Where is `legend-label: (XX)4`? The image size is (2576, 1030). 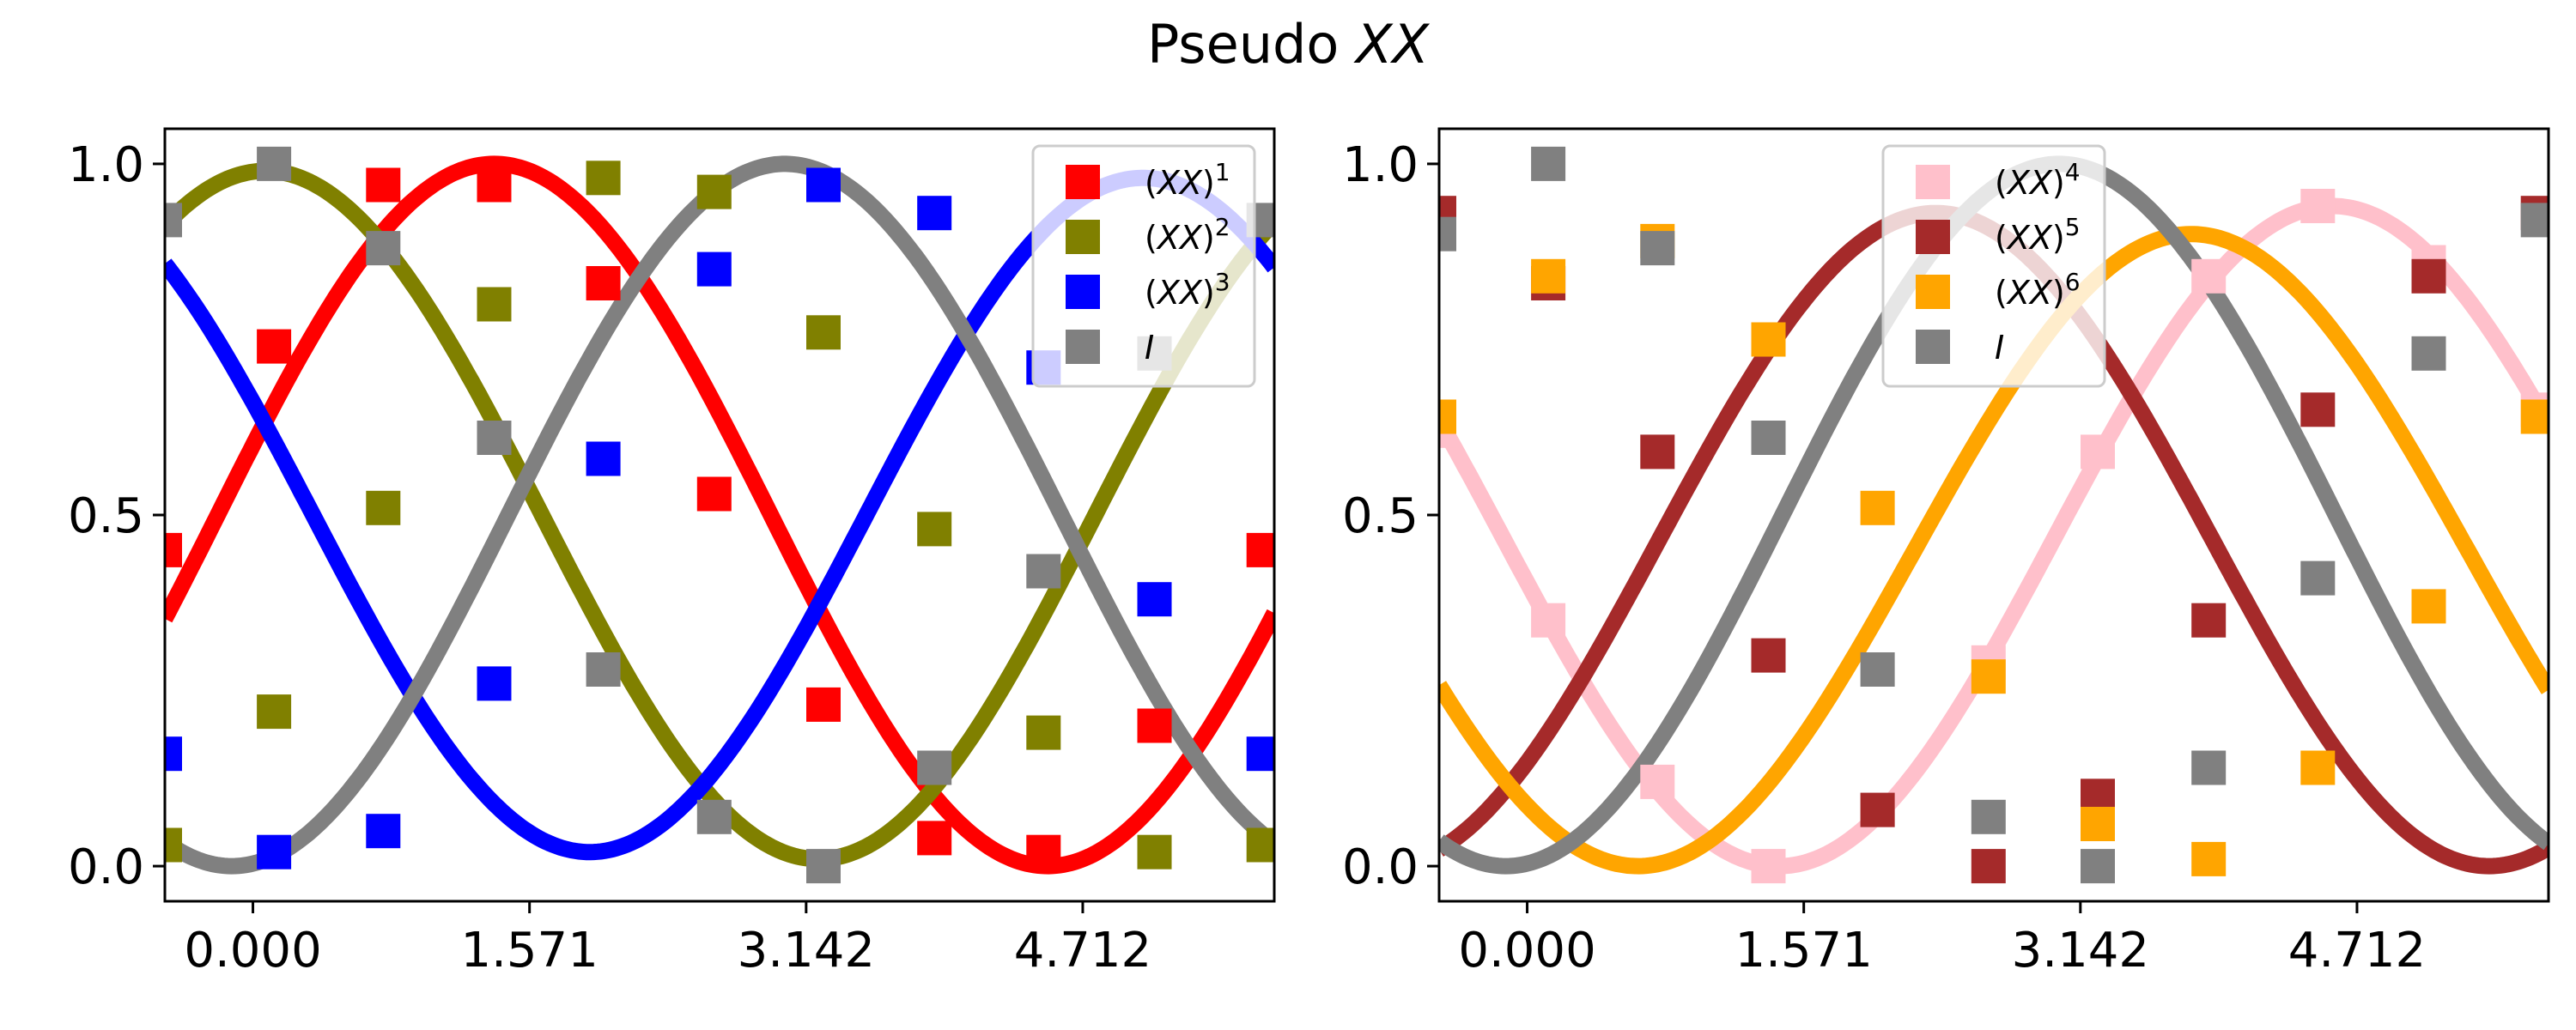 legend-label: (XX)4 is located at coordinates (2038, 180).